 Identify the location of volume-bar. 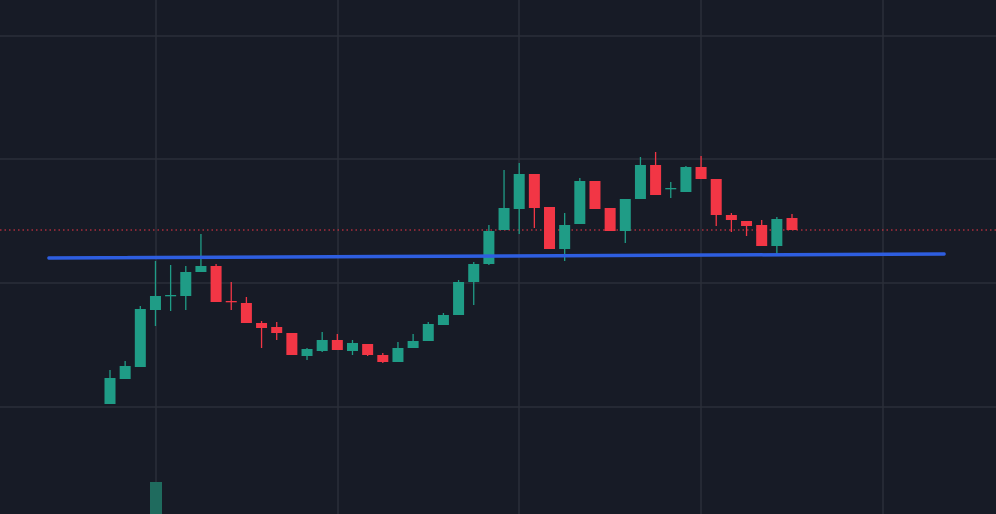
(156, 498).